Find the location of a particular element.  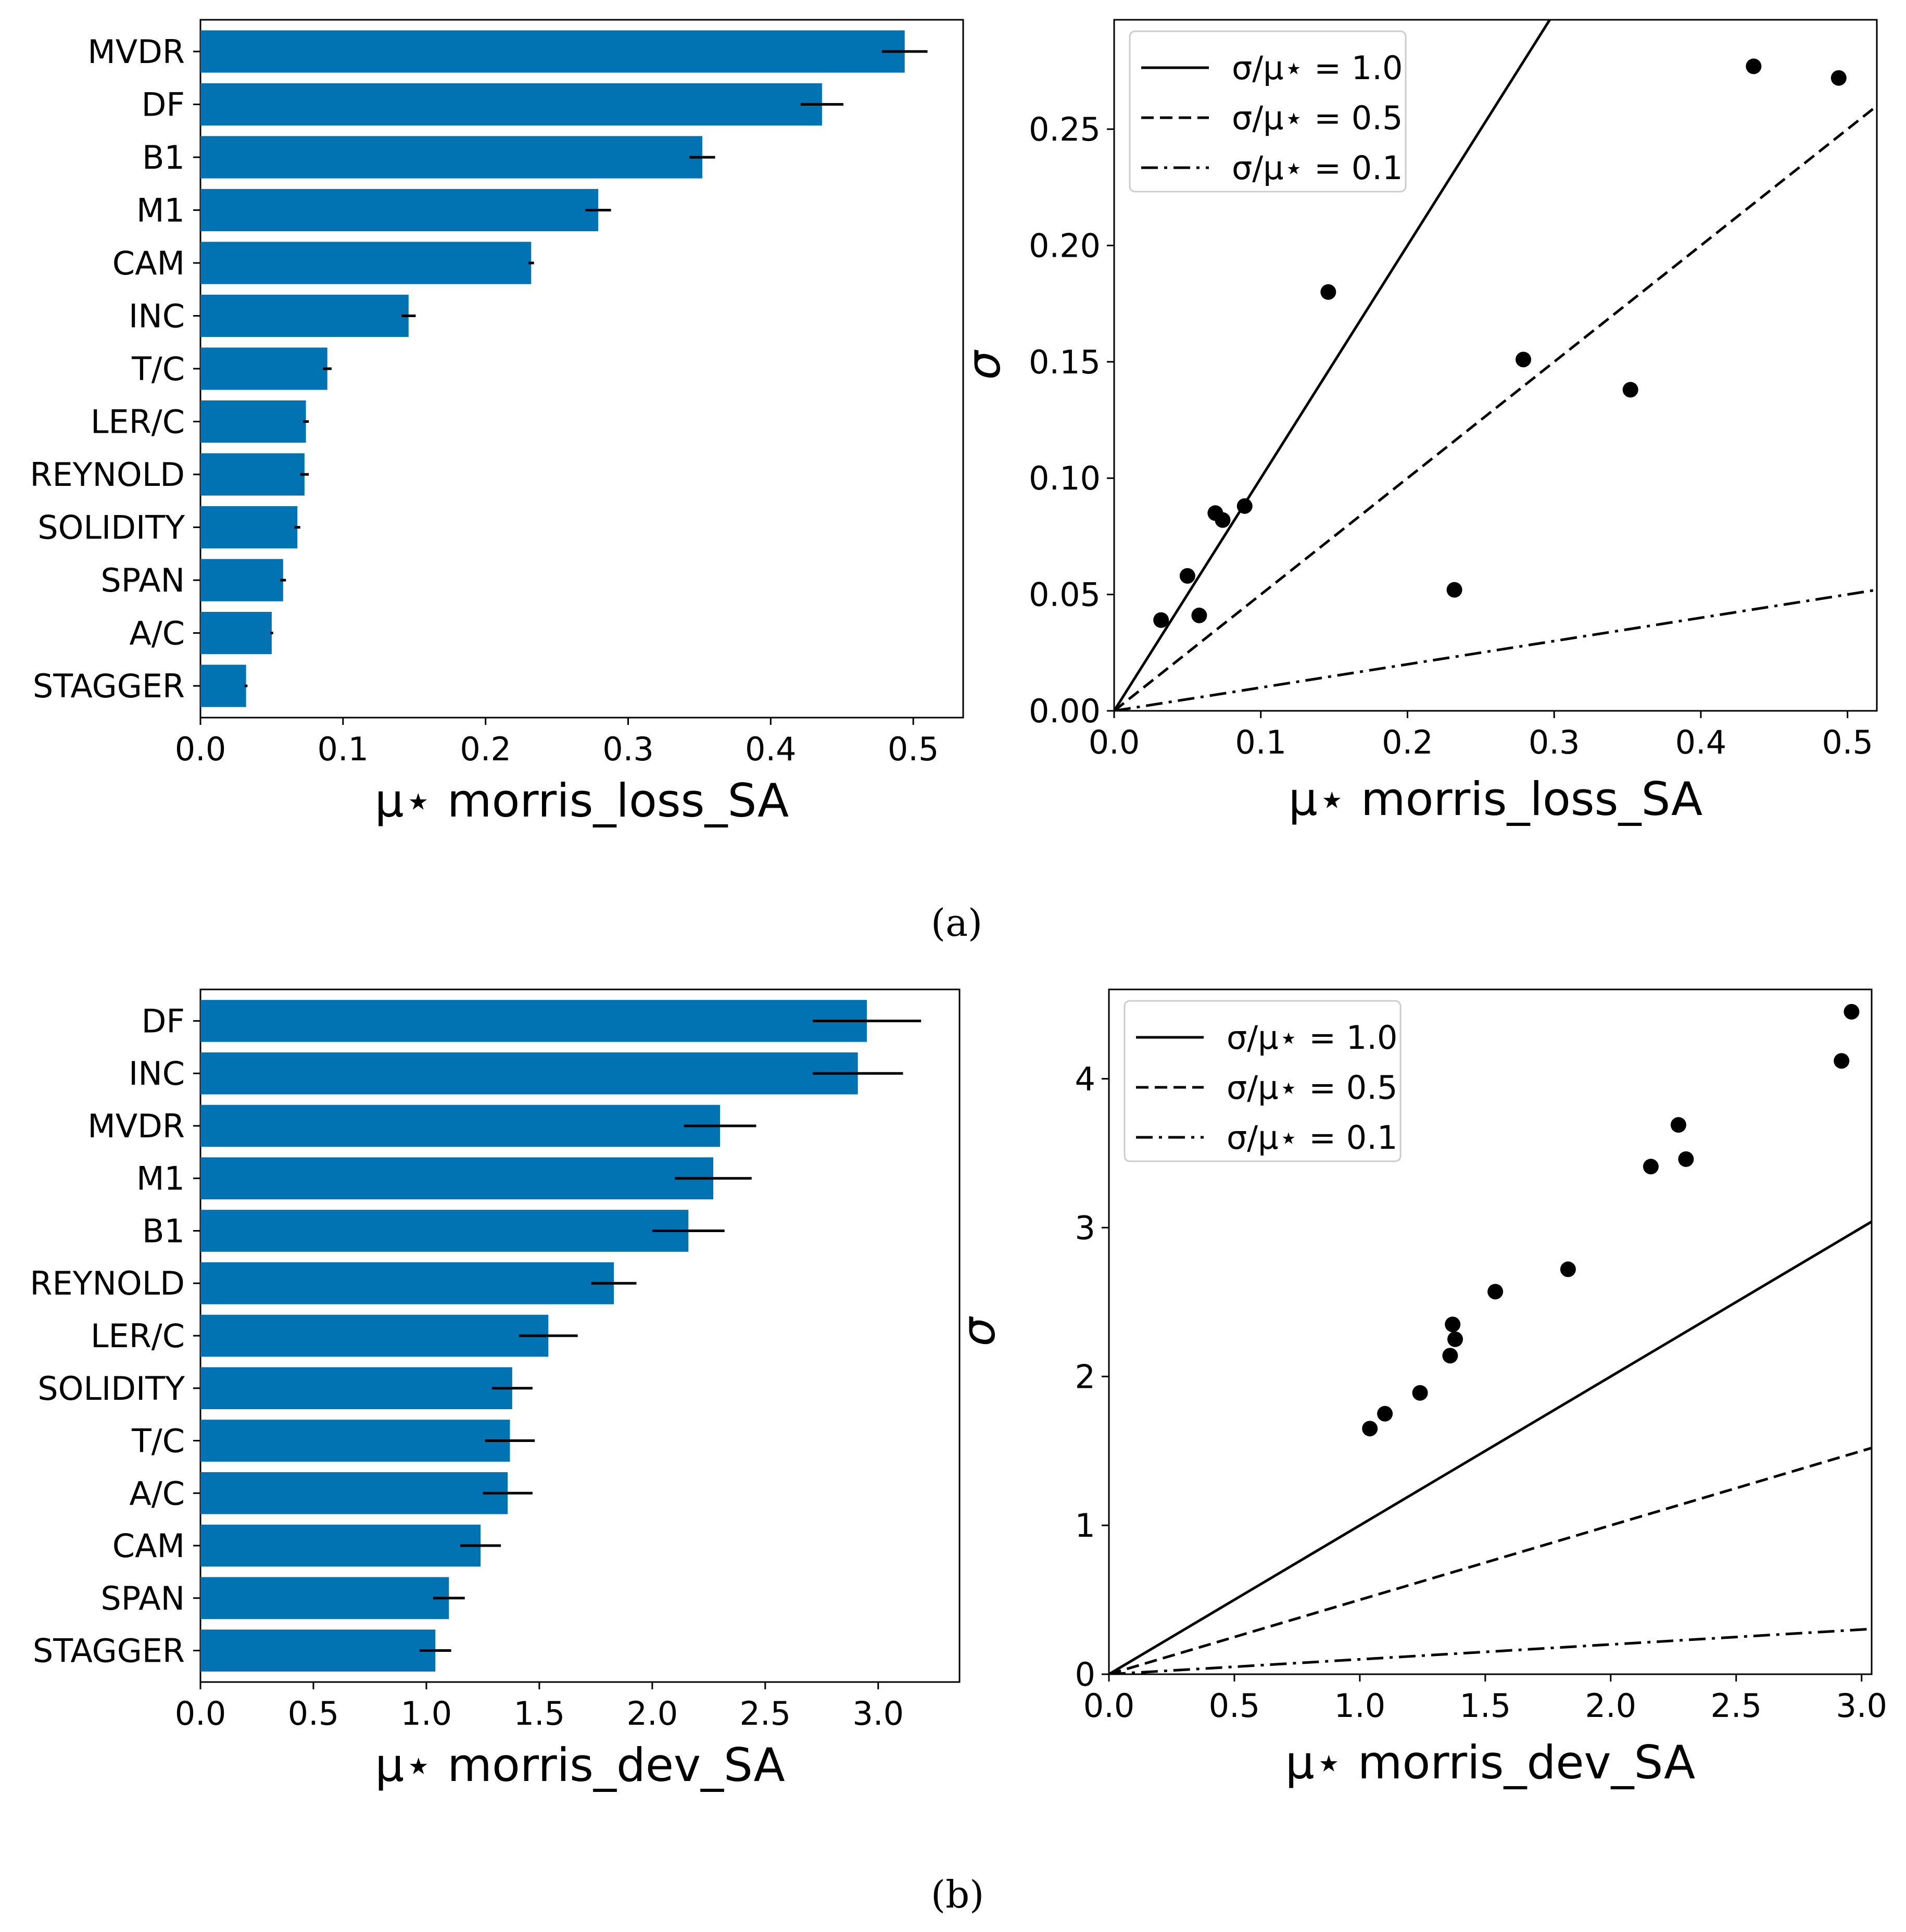

caption-b: (b) is located at coordinates (958, 1895).